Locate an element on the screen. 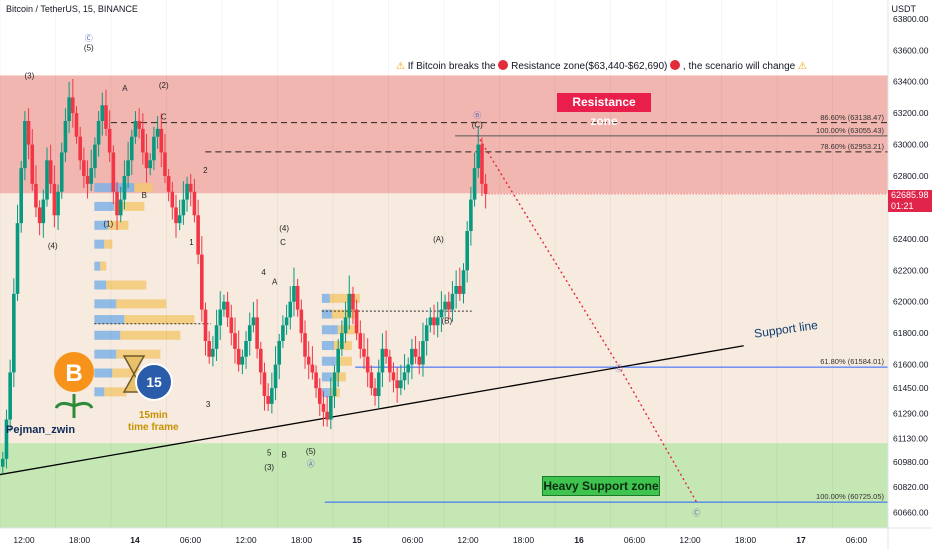 Image resolution: width=932 pixels, height=555 pixels. wave-label: C is located at coordinates (283, 242).